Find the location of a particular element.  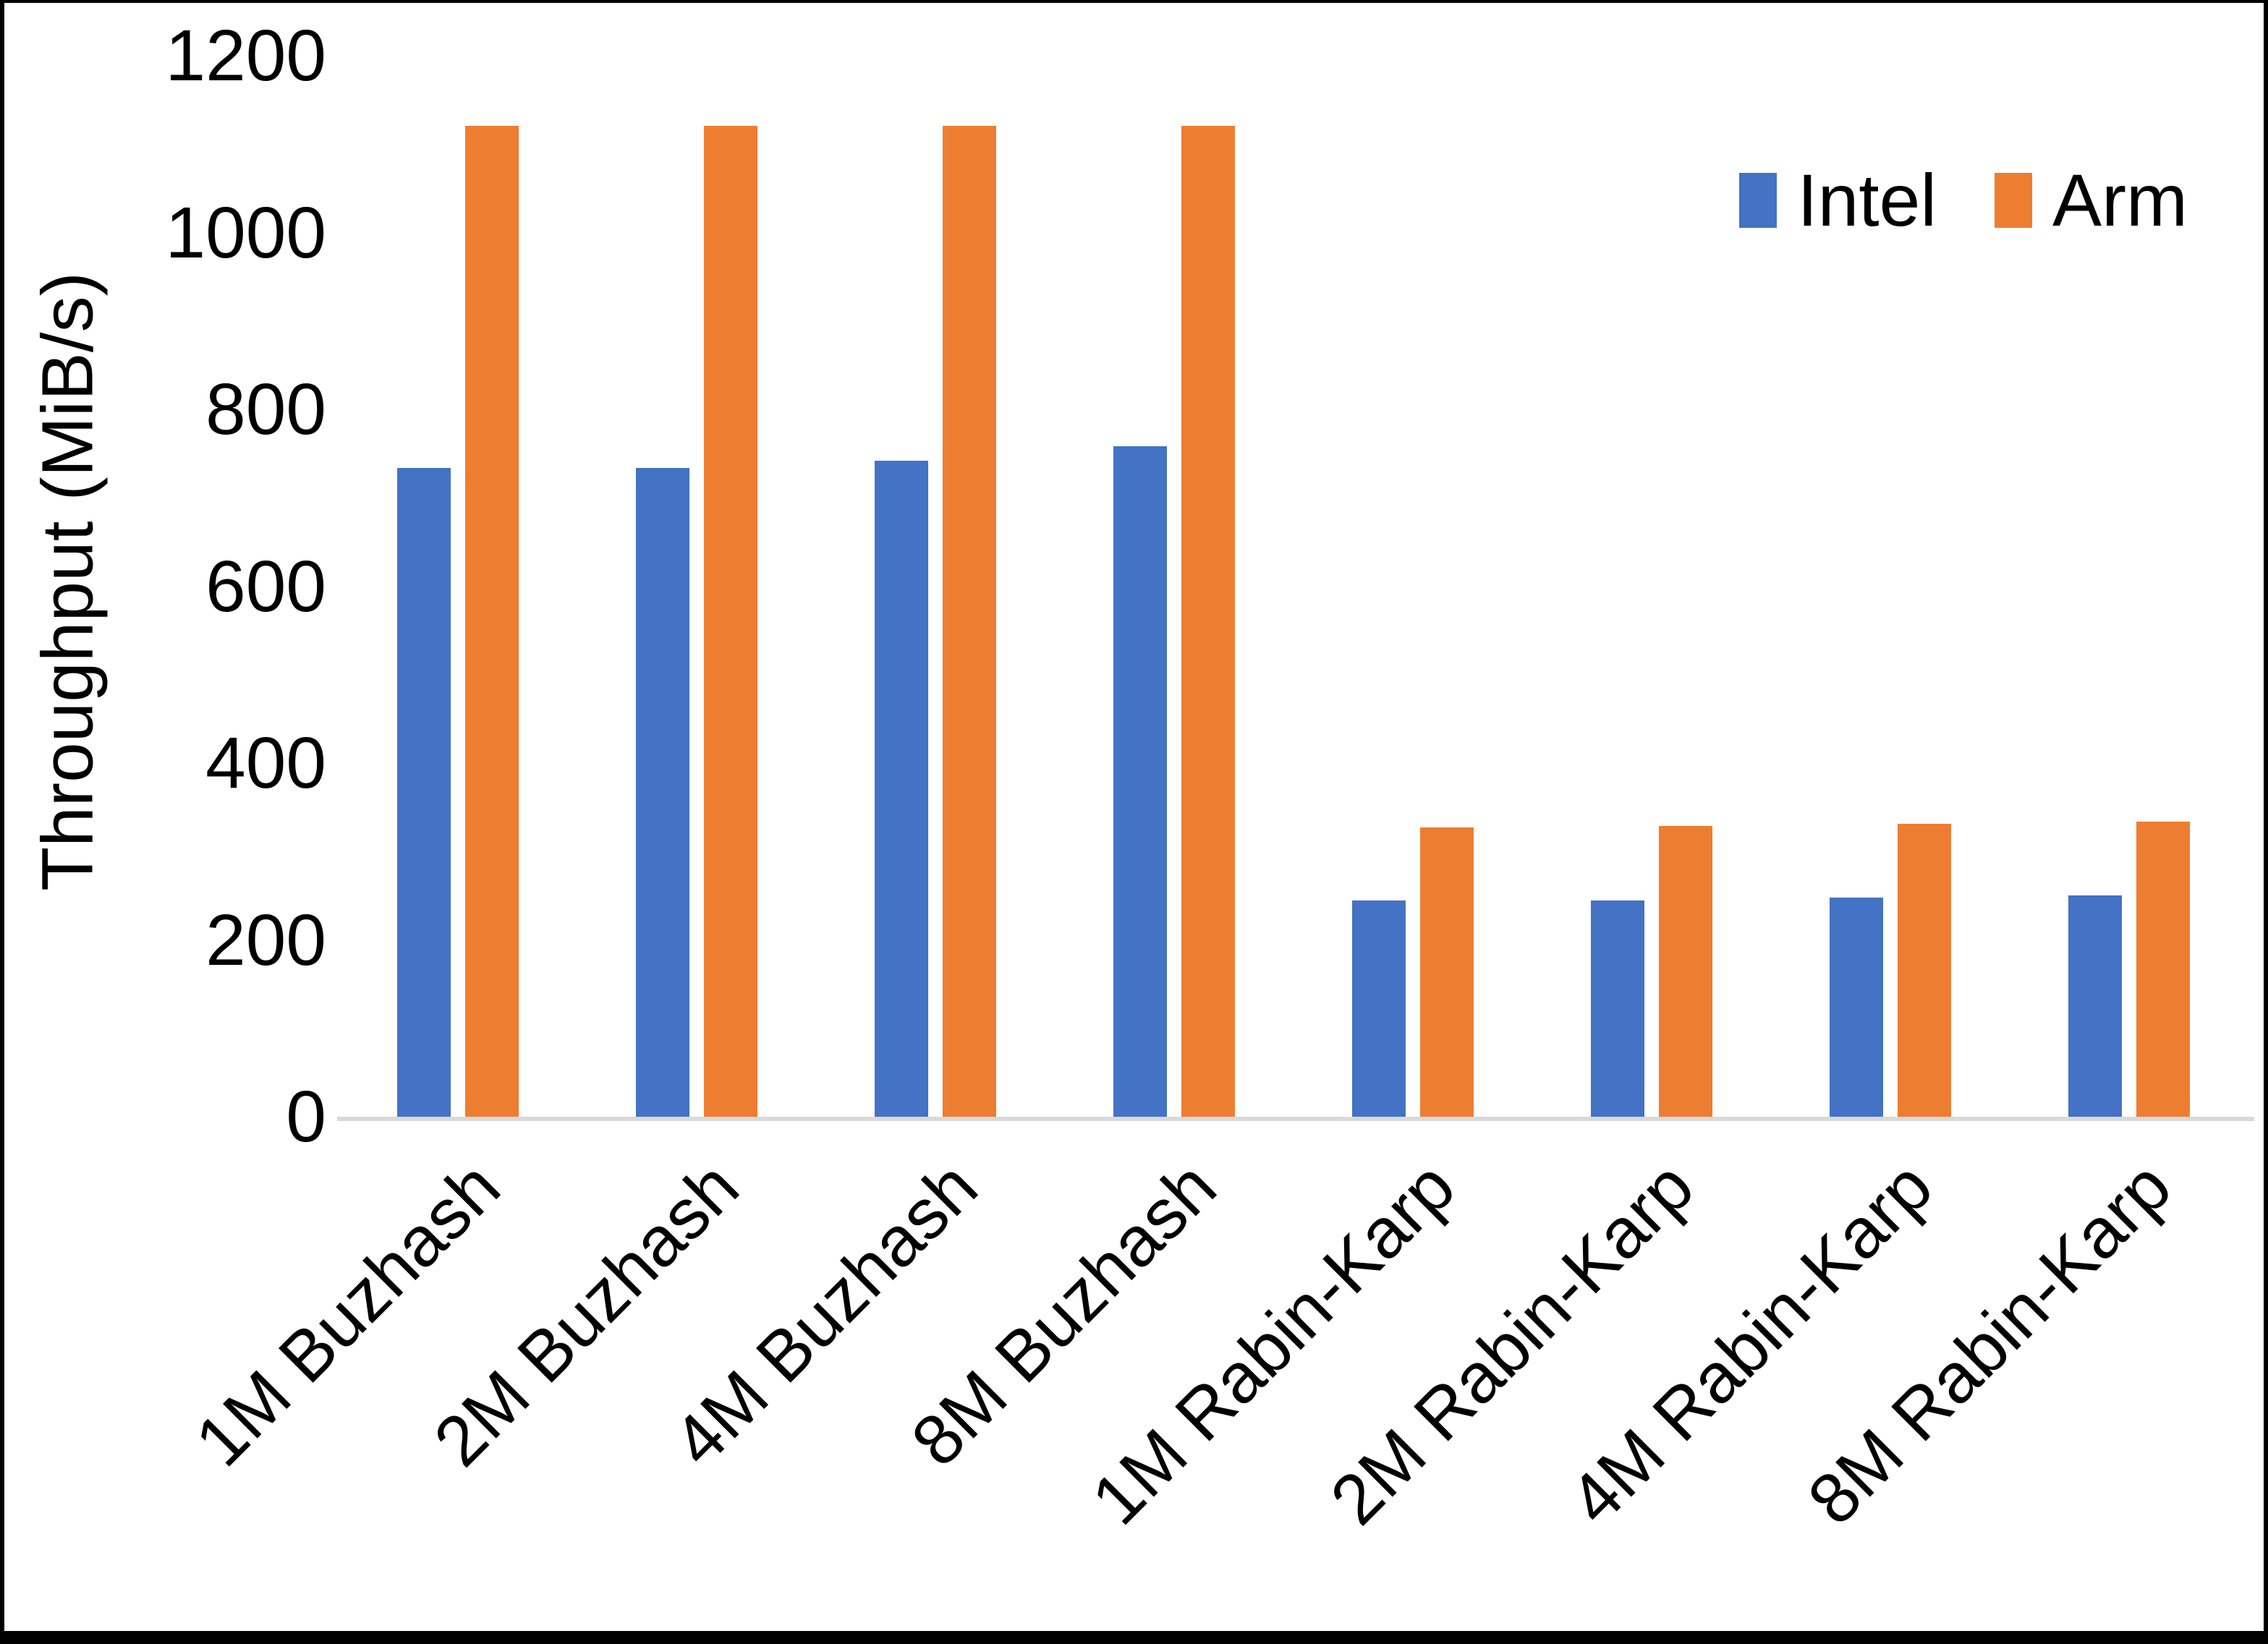

bar-arm-1m-buzhash is located at coordinates (492, 621).